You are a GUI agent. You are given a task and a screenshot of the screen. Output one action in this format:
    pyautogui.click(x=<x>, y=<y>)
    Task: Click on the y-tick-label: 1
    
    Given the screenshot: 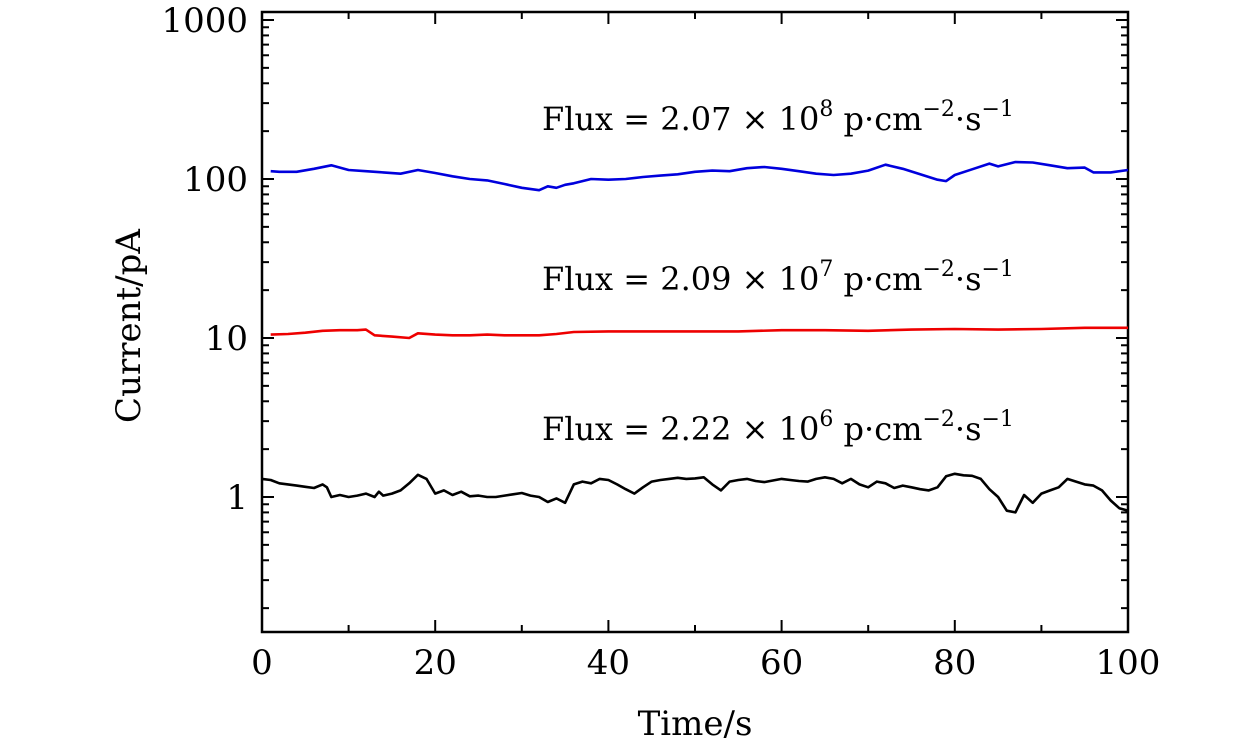 What is the action you would take?
    pyautogui.click(x=237, y=498)
    